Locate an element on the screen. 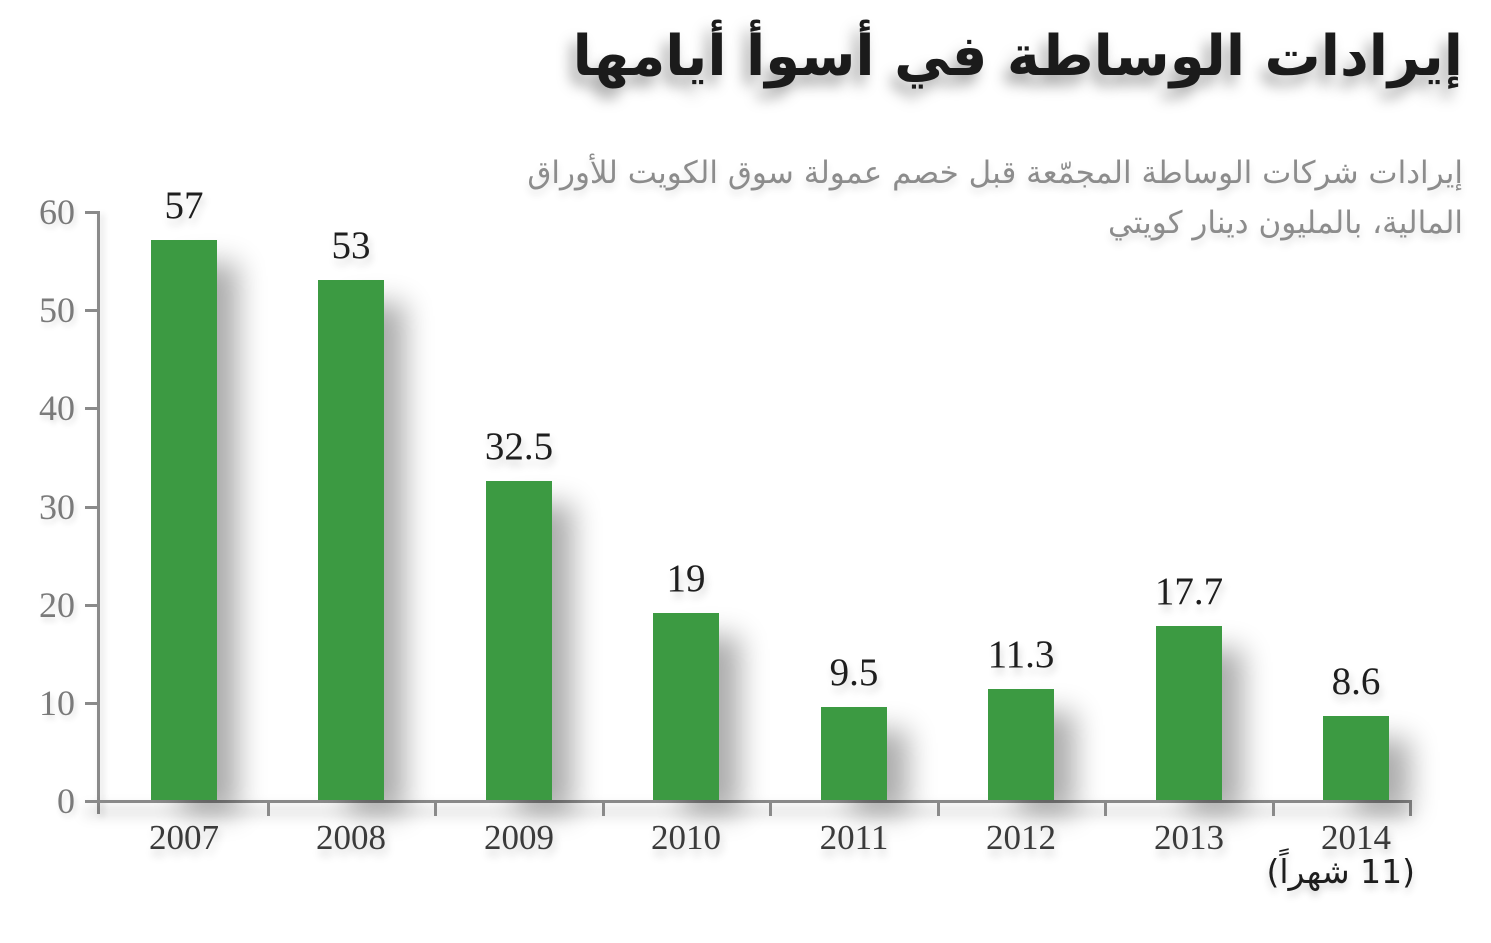  y-tick-label-20: 20 is located at coordinates (57, 604).